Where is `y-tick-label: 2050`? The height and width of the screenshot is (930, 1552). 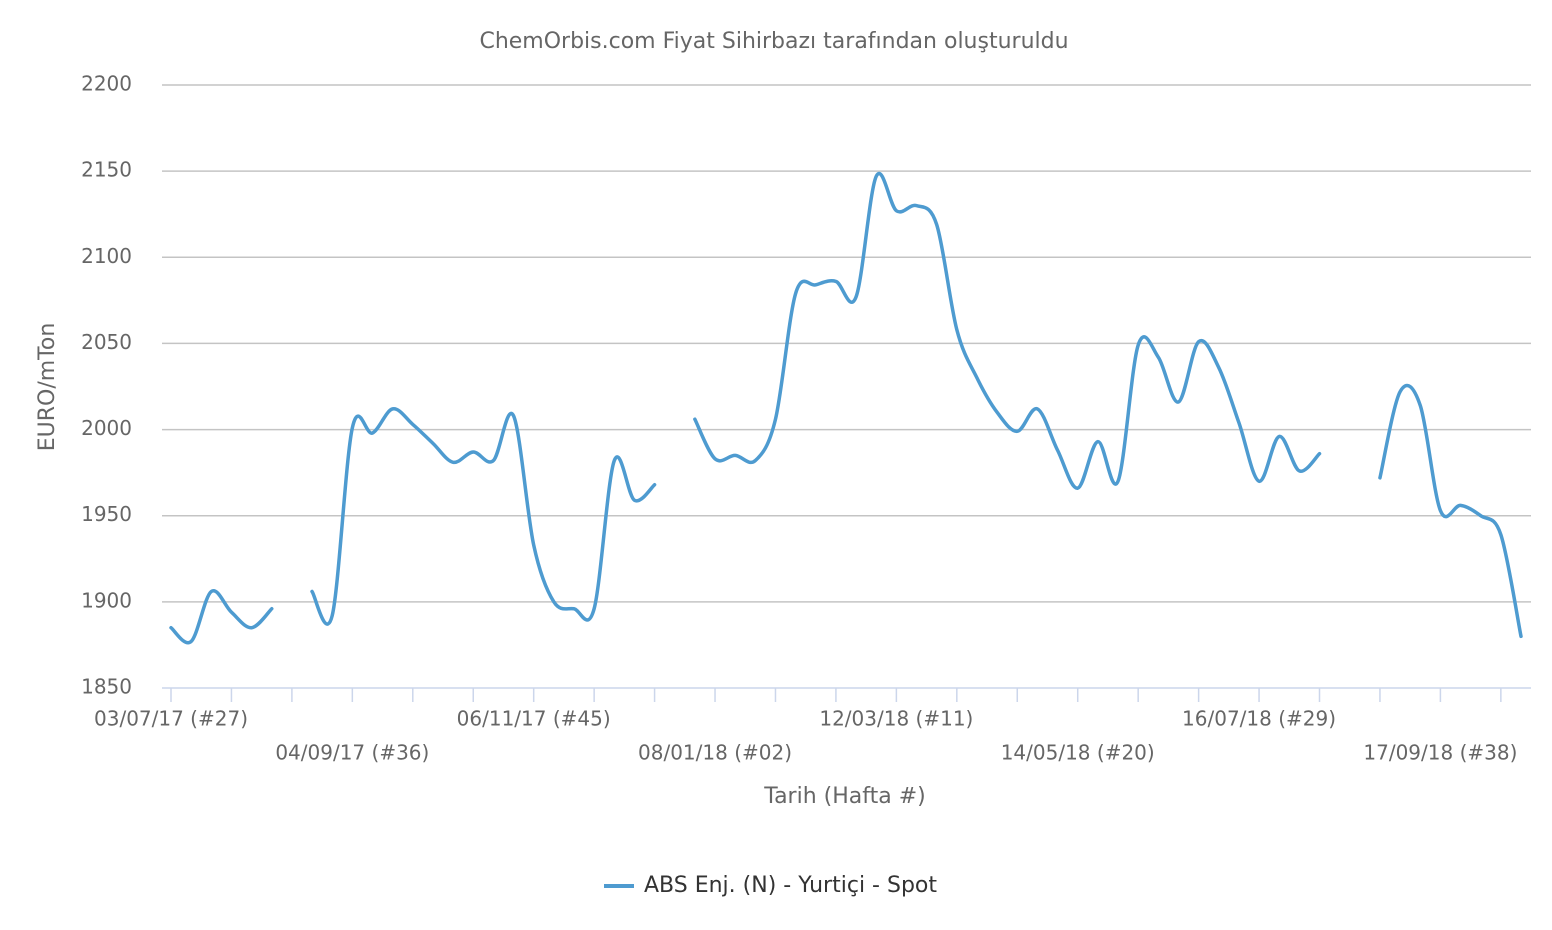 y-tick-label: 2050 is located at coordinates (106, 342).